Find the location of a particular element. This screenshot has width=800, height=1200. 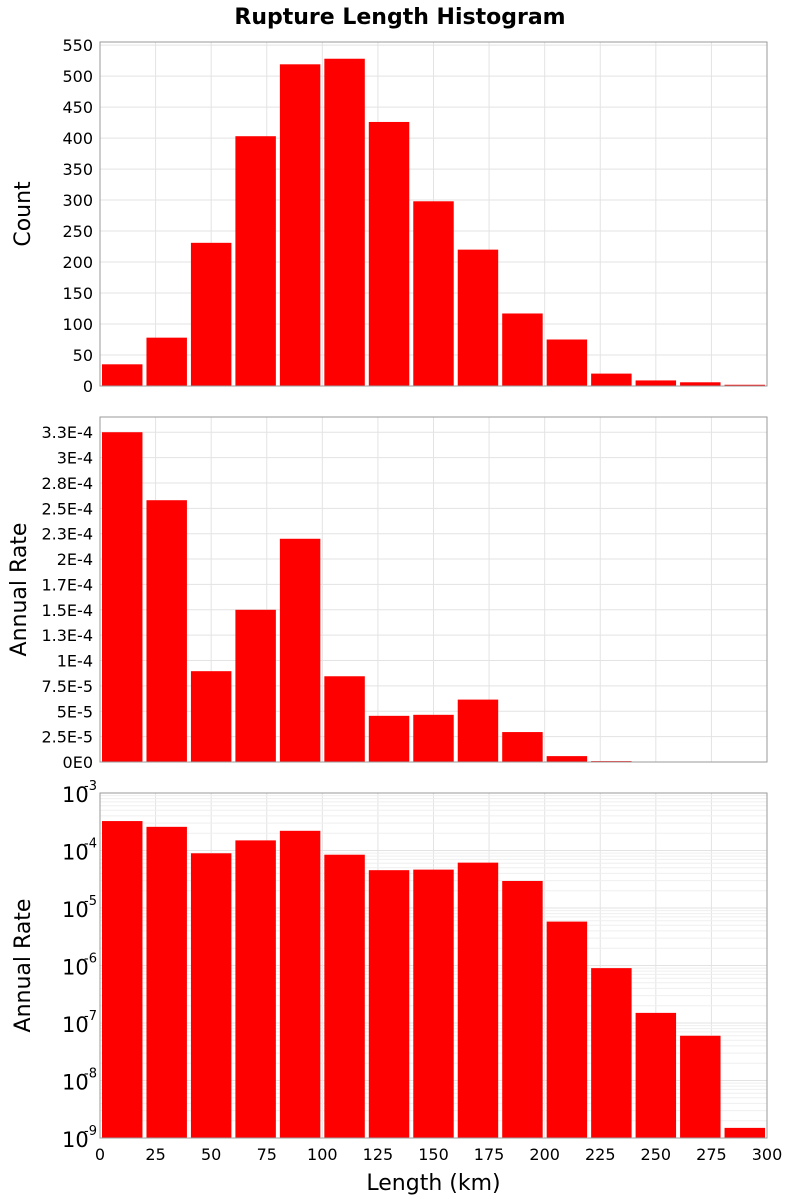

y-tick-label: 7.5E-5 is located at coordinates (67, 686).